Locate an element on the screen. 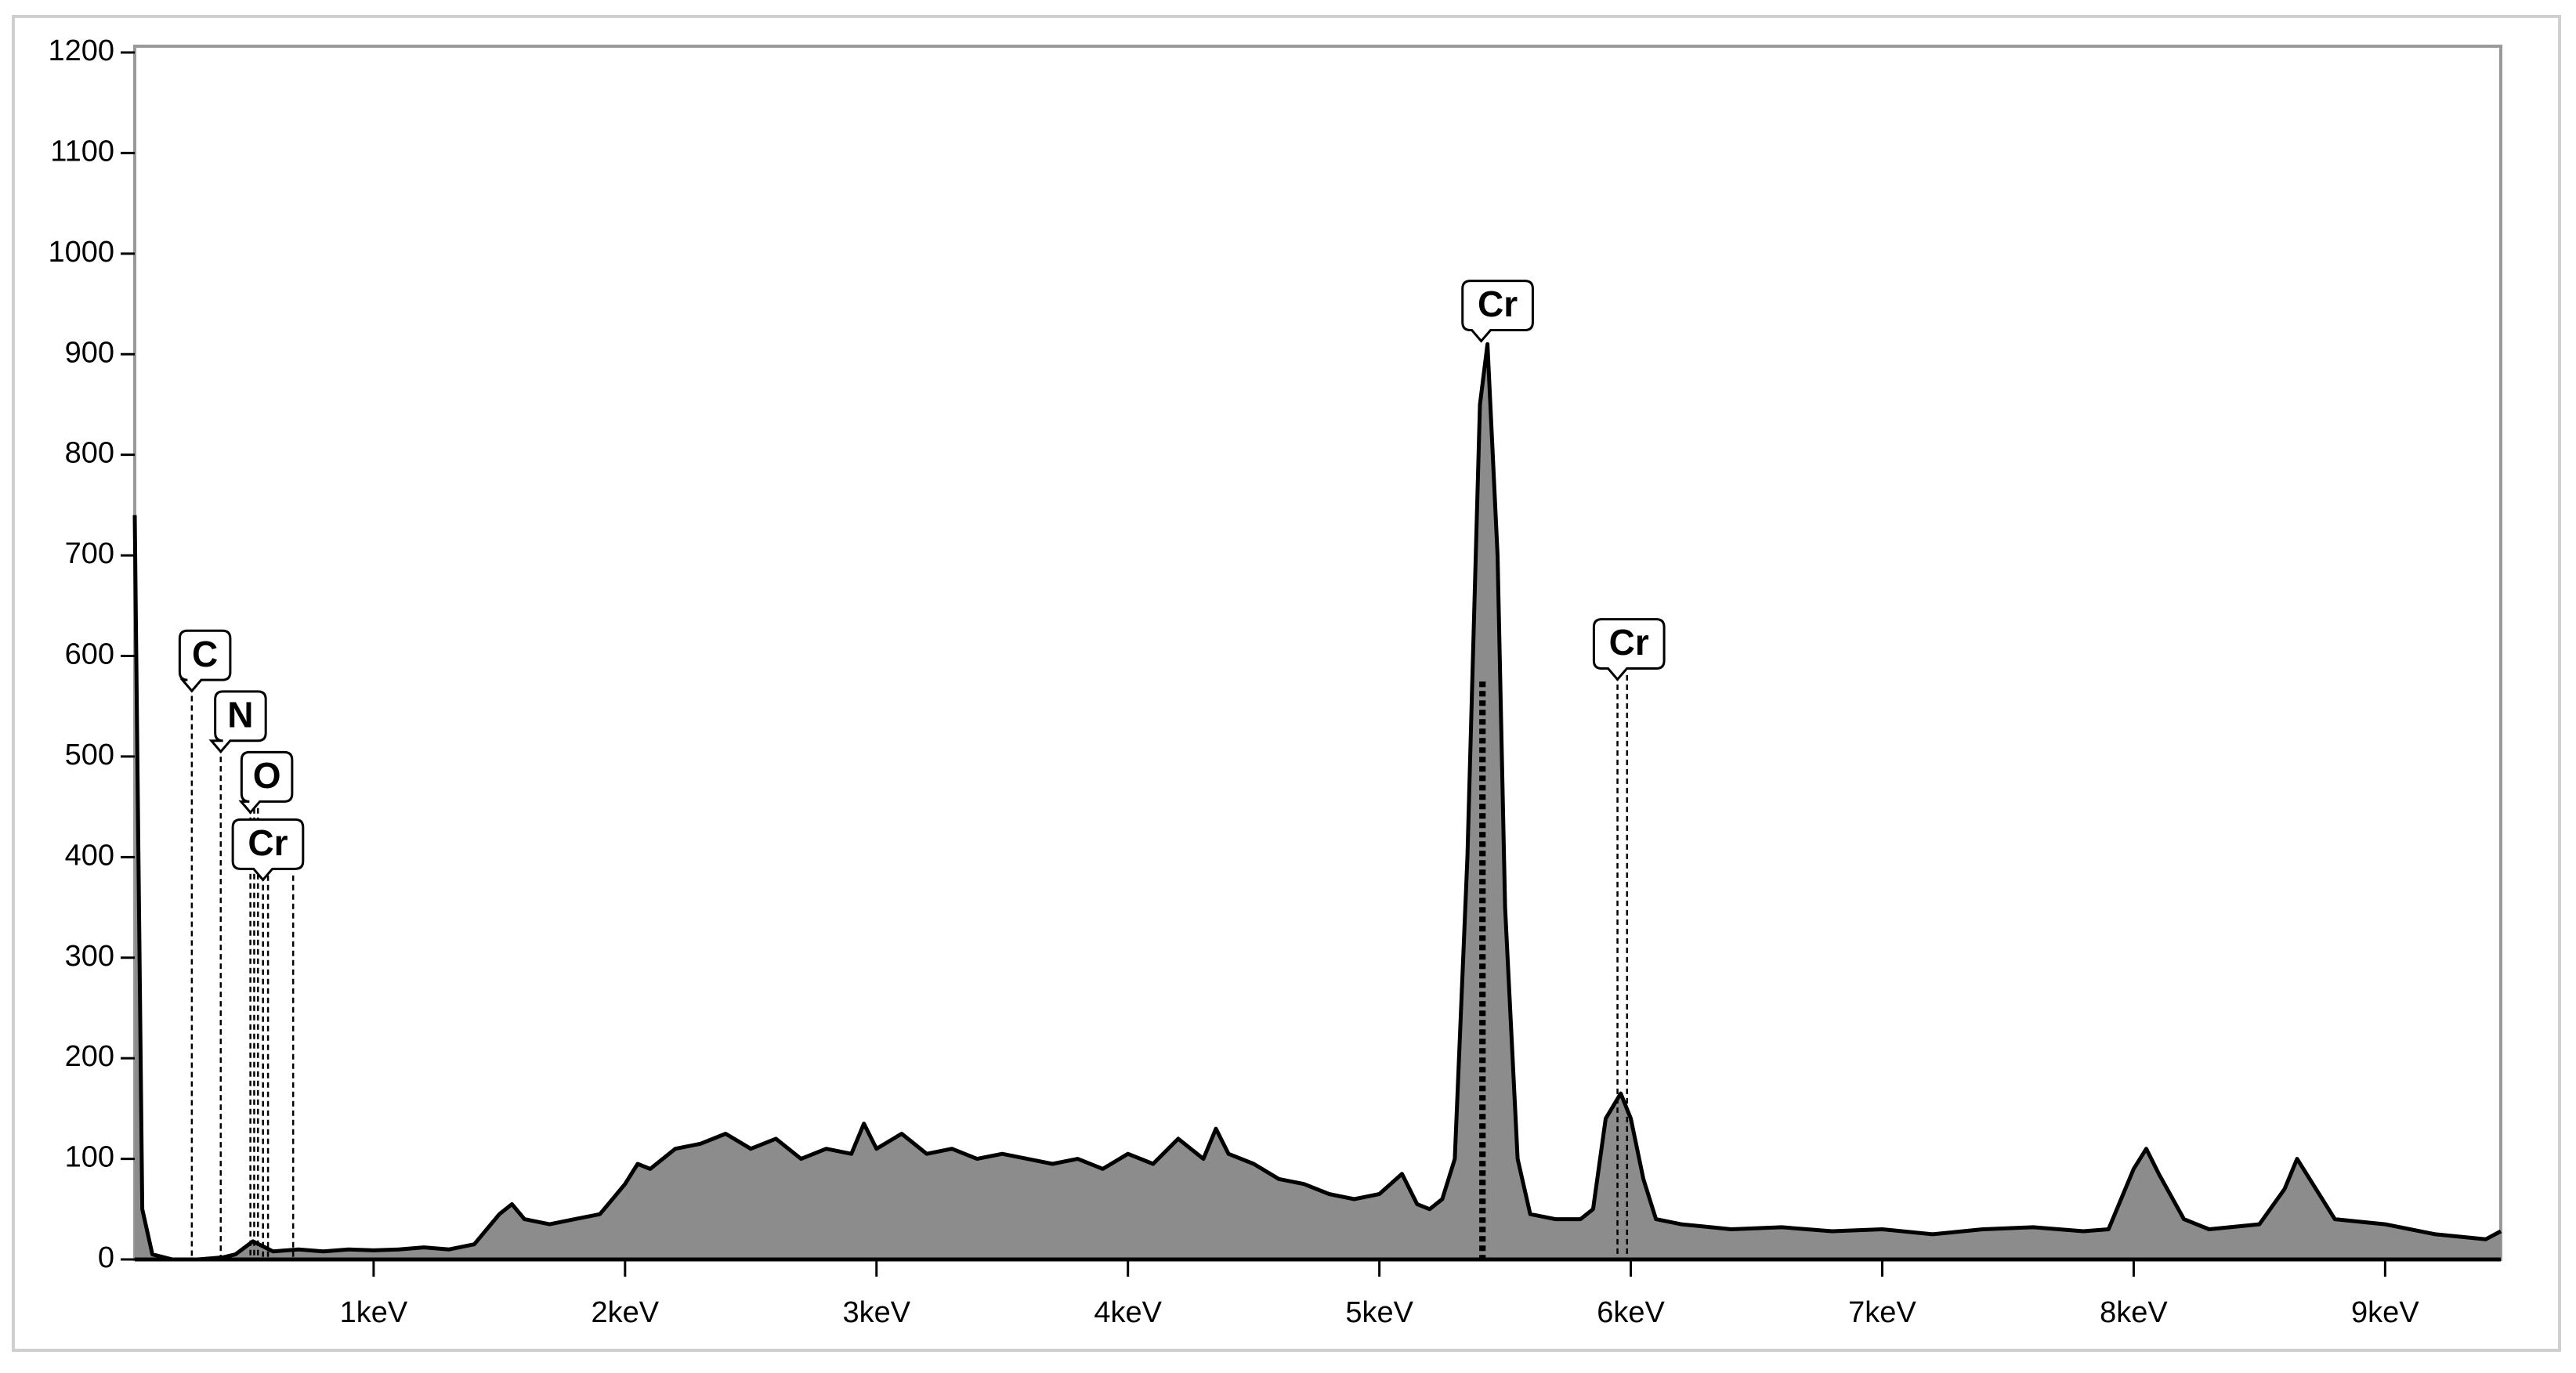 Image resolution: width=2576 pixels, height=1373 pixels. x-tick-label: 7keV is located at coordinates (1882, 1312).